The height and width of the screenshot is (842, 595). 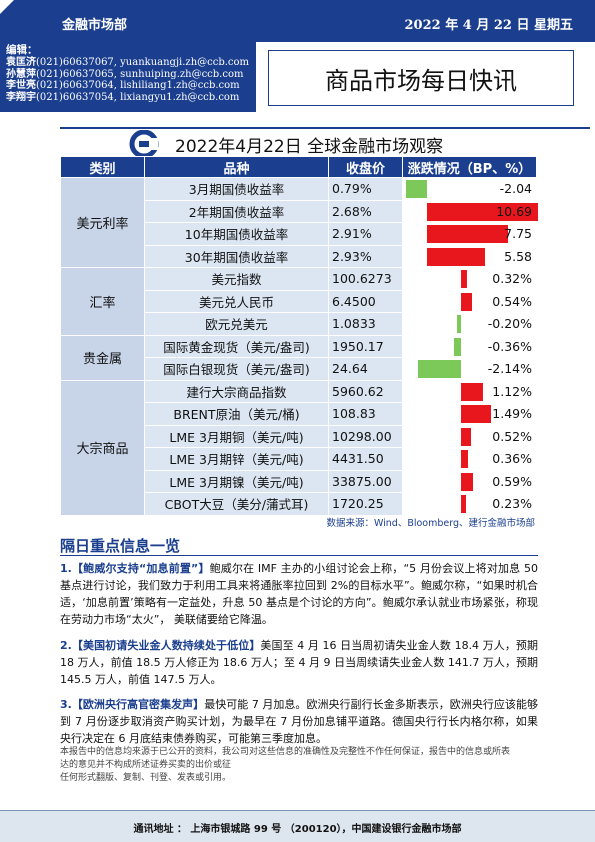 What do you see at coordinates (469, 346) in the screenshot?
I see `change-cell: -0.36%` at bounding box center [469, 346].